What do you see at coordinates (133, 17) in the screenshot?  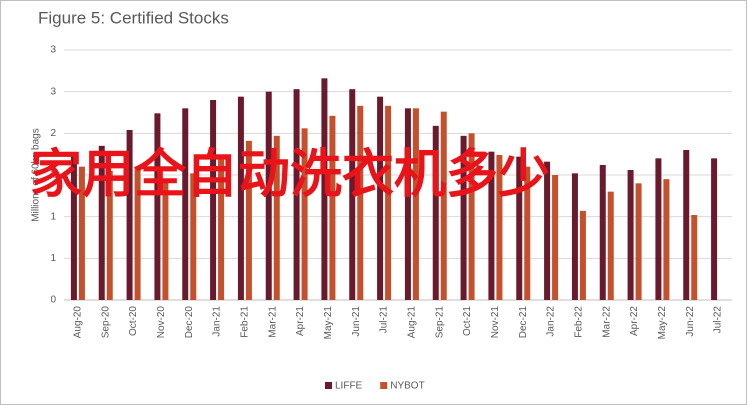 I see `chart-title: Figure 5: Certified Stocks` at bounding box center [133, 17].